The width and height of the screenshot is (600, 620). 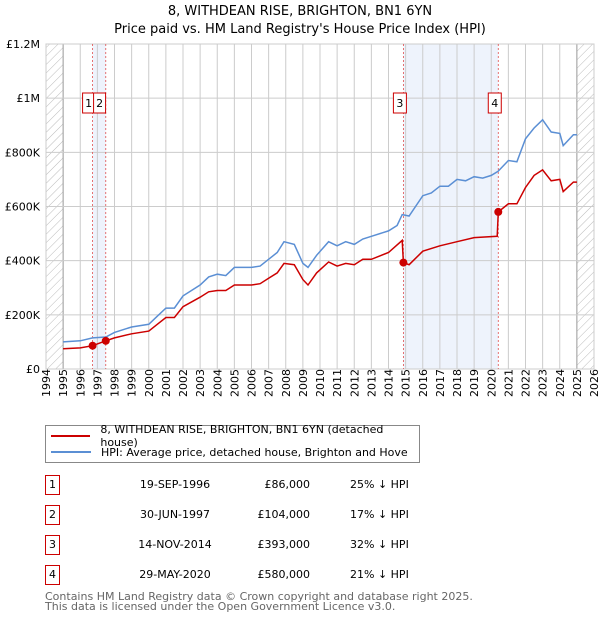 What do you see at coordinates (97, 383) in the screenshot?
I see `x-tick-label: 1997` at bounding box center [97, 383].